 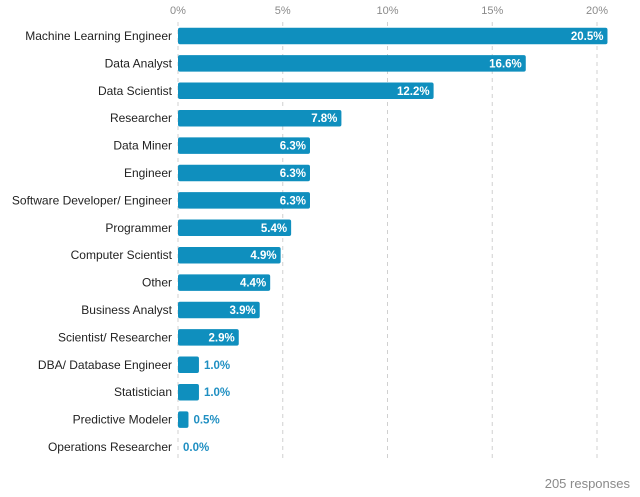 What do you see at coordinates (587, 483) in the screenshot?
I see `response-count: 205 responses` at bounding box center [587, 483].